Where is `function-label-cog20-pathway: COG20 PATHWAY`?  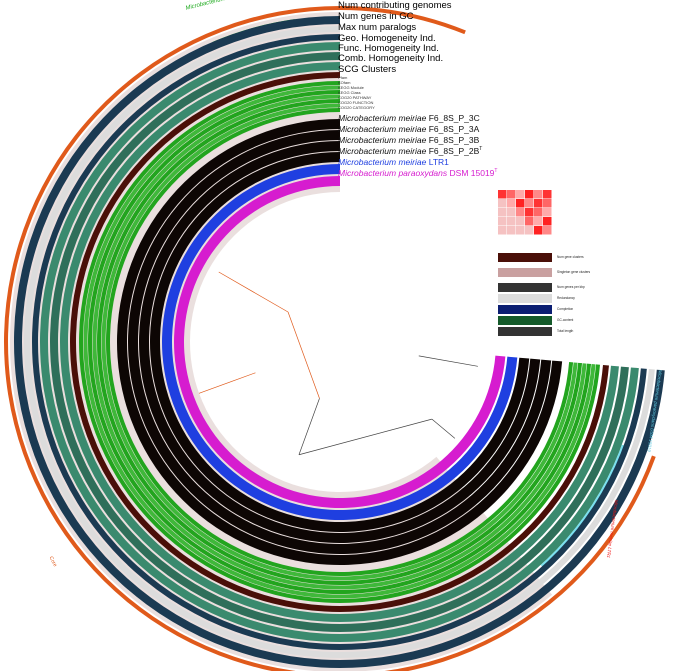
function-label-cog20-pathway: COG20 PATHWAY is located at coordinates (355, 97).